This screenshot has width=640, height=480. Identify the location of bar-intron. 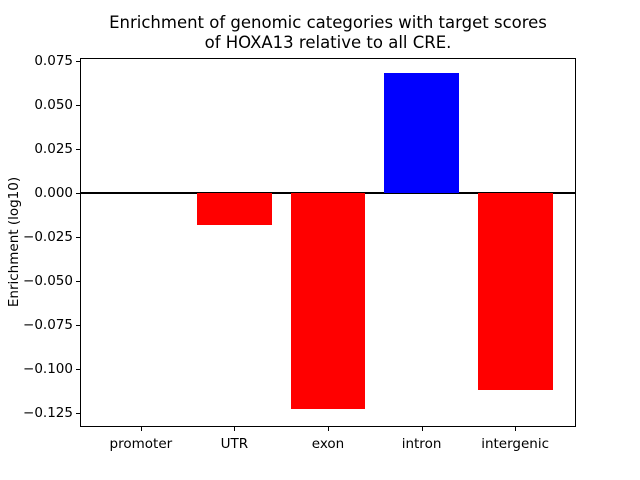
(421, 133).